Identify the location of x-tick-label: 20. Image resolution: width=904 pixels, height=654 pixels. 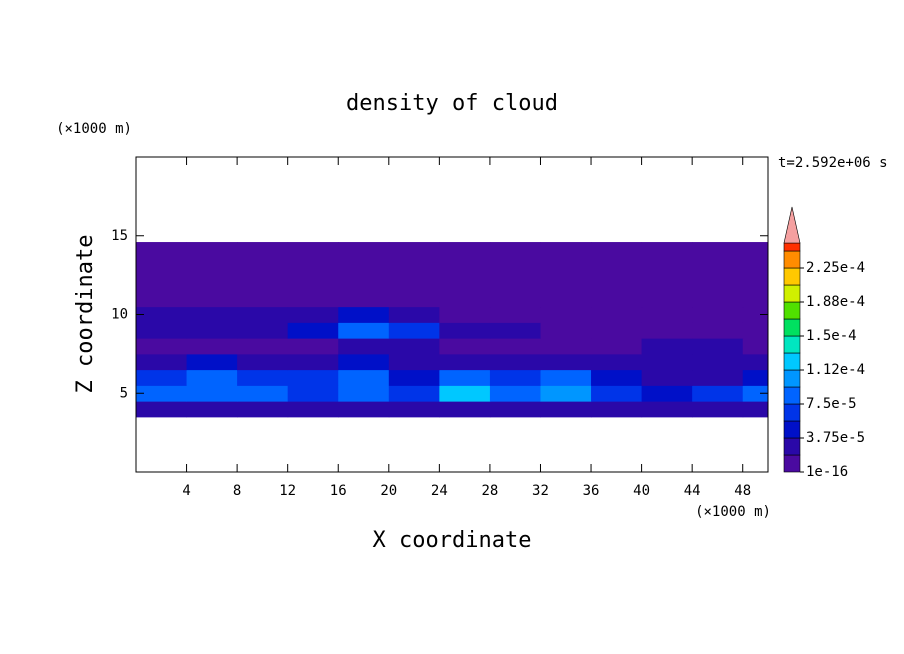
(388, 491).